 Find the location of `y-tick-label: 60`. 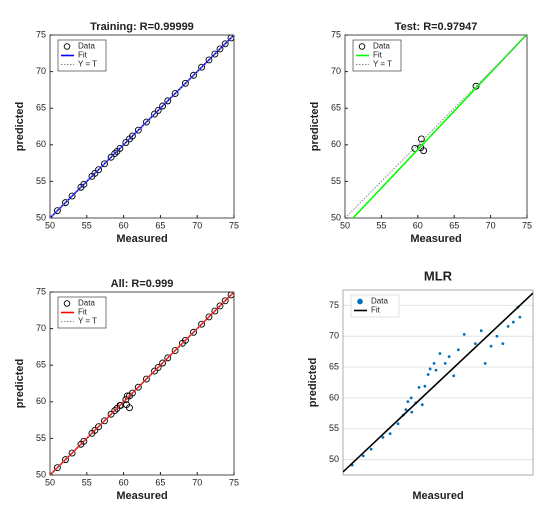

y-tick-label: 60 is located at coordinates (334, 397).